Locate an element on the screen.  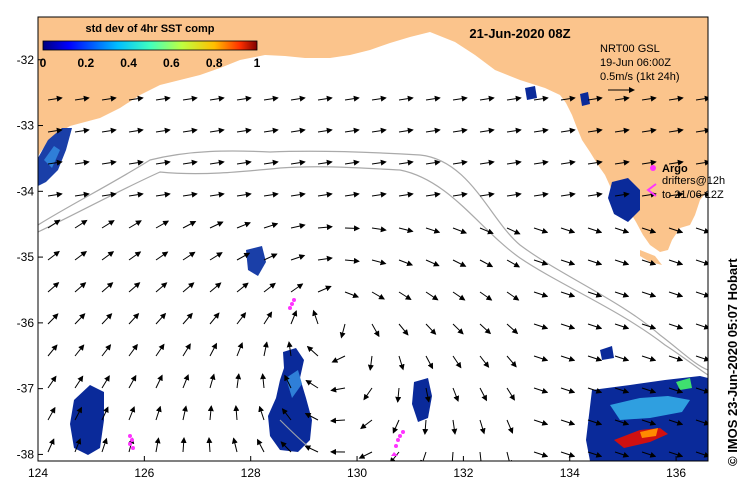
lat-tick-label: -34 is located at coordinates (26, 191).